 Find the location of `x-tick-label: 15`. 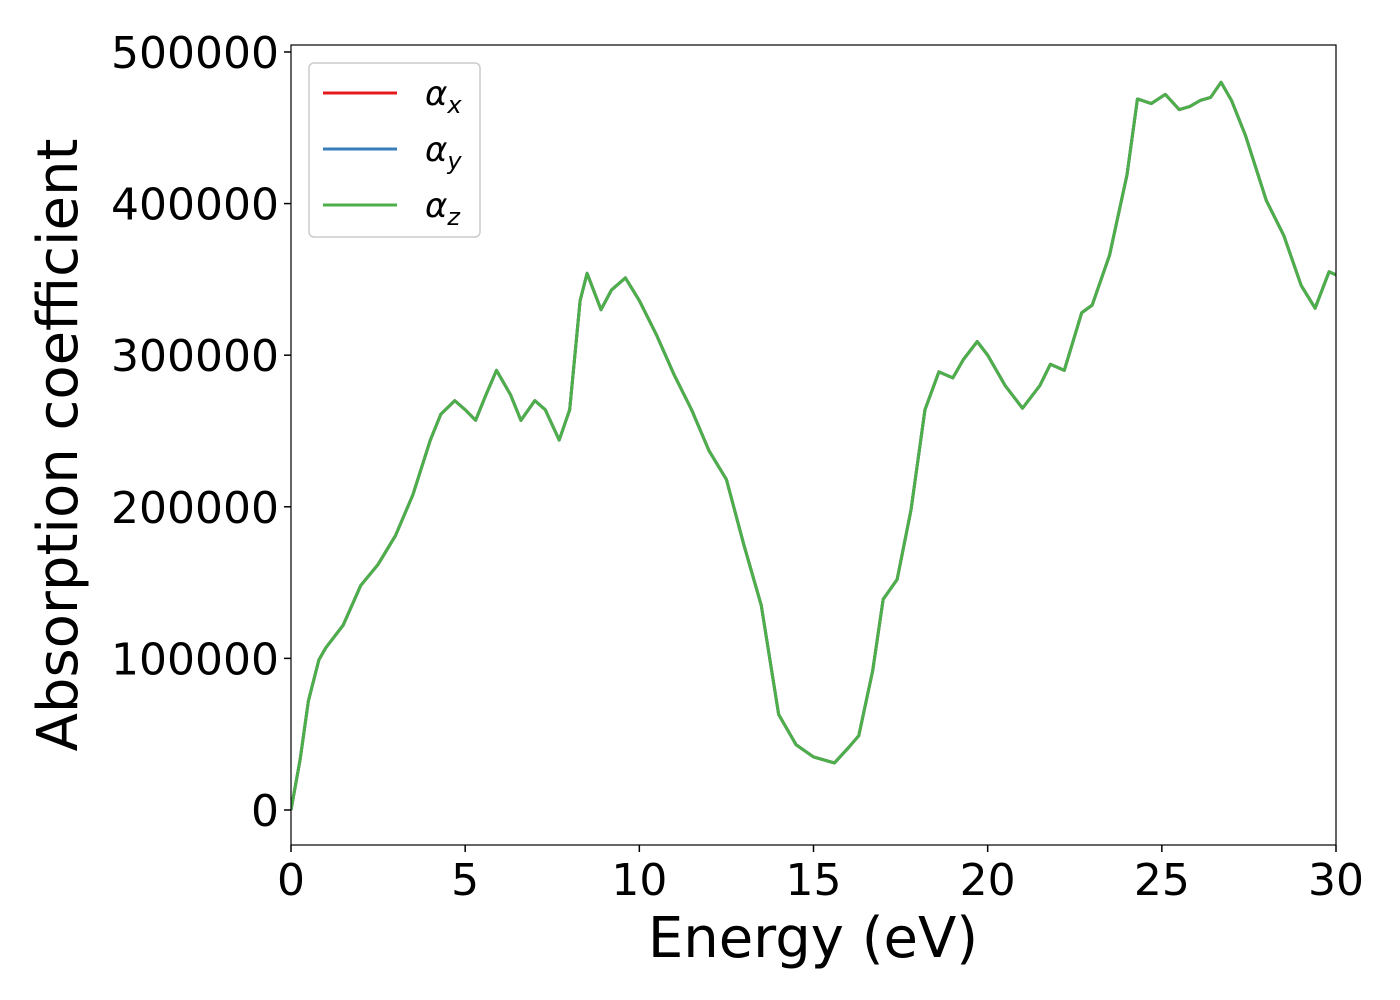

x-tick-label: 15 is located at coordinates (814, 880).